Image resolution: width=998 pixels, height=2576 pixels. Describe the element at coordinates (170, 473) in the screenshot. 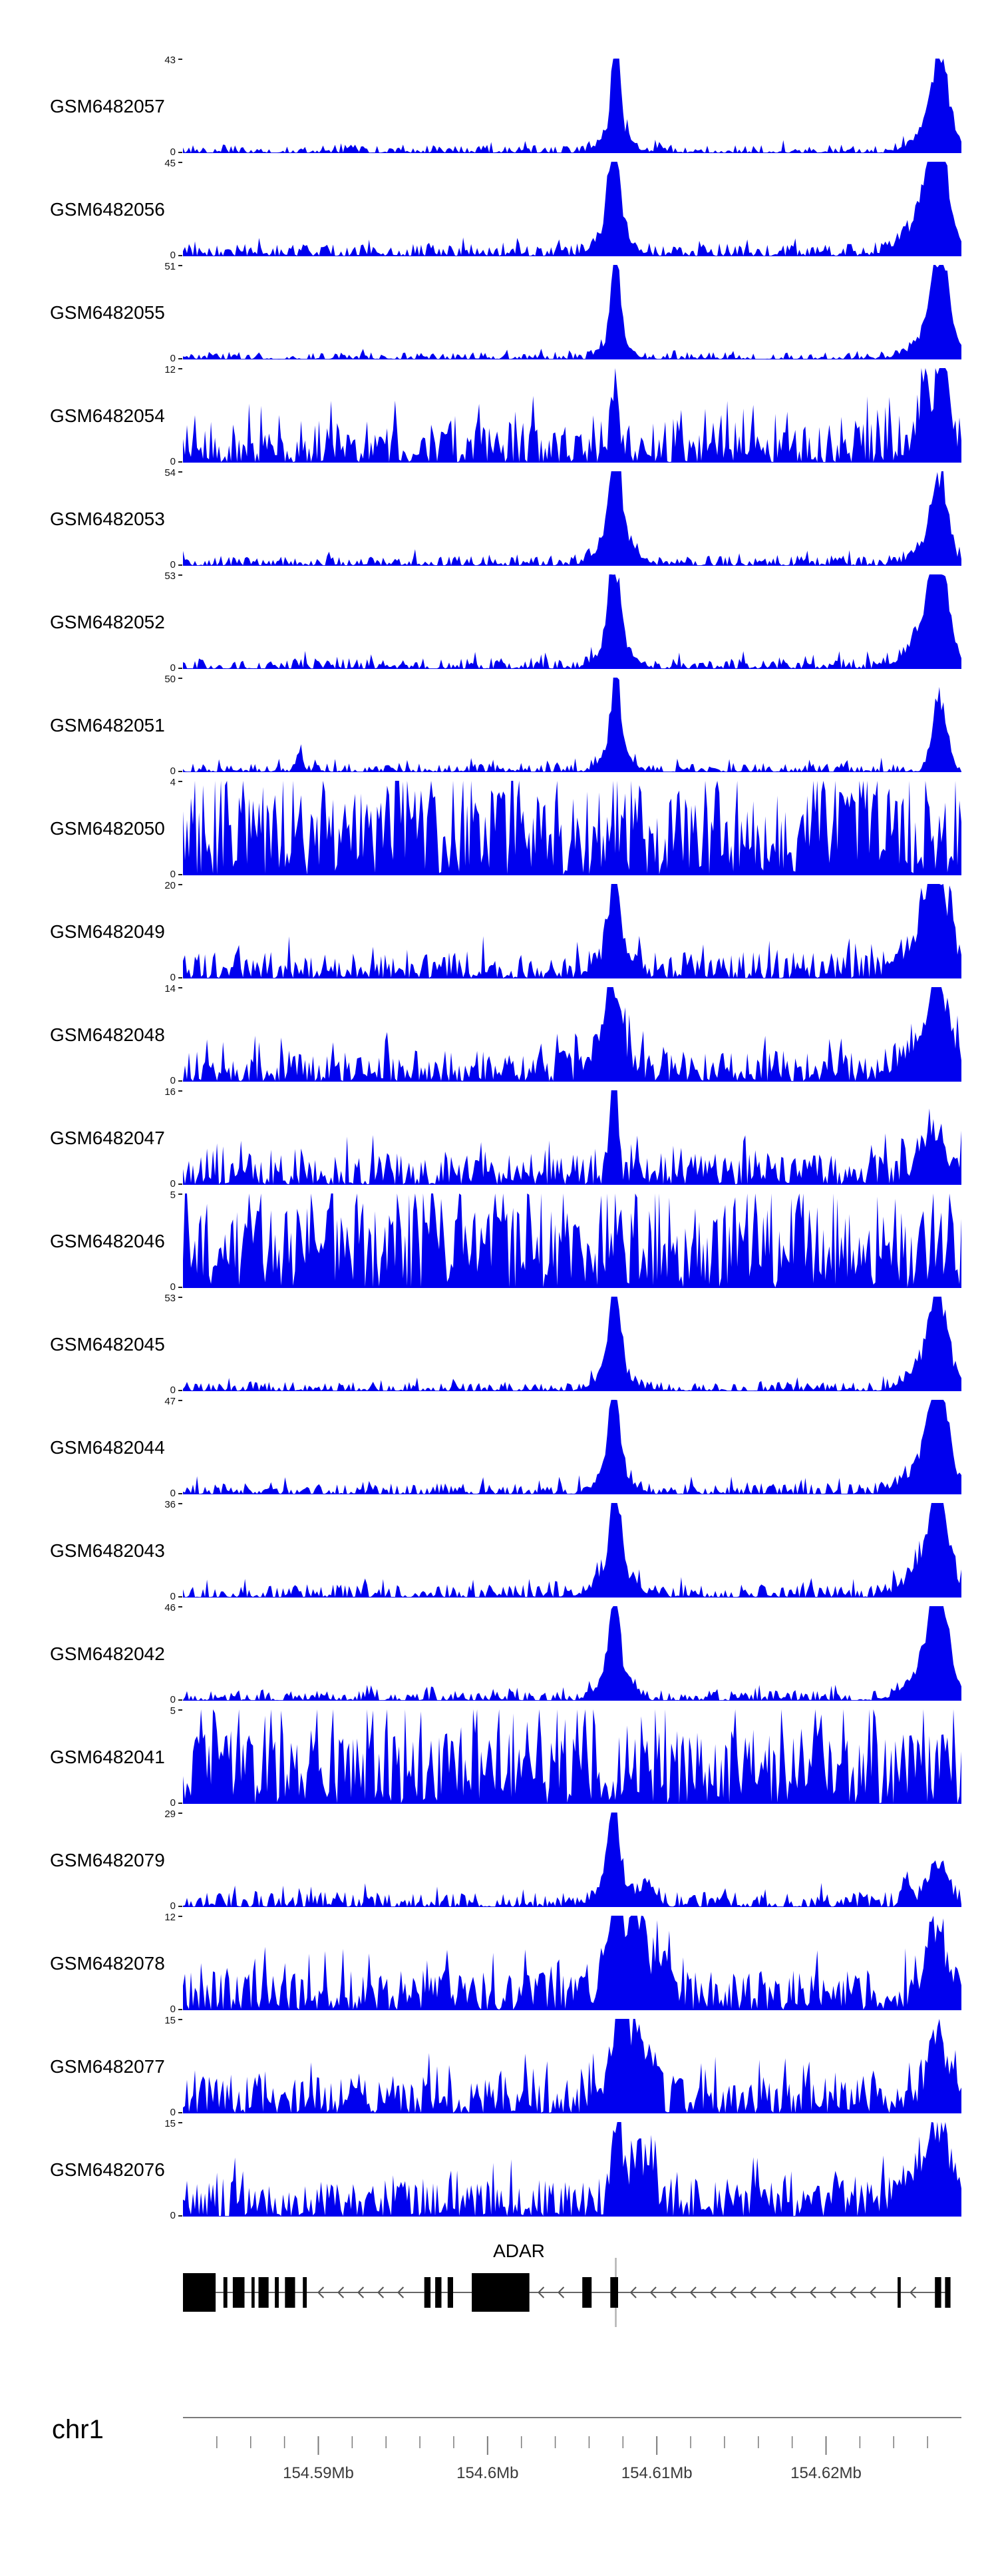

I see `track-ymax-label: 54` at that location.